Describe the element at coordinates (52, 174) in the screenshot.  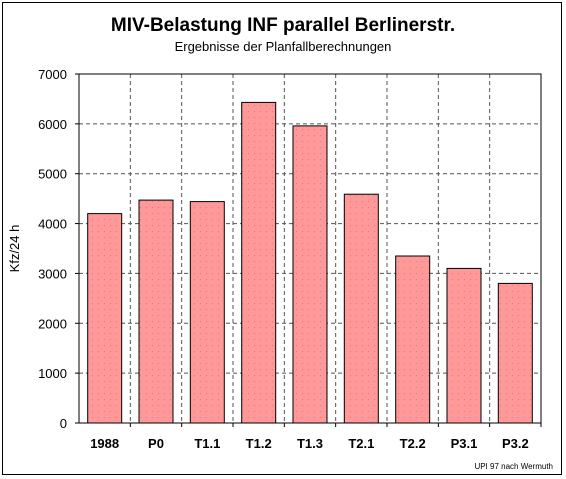
I see `y-tick-label: 5000` at that location.